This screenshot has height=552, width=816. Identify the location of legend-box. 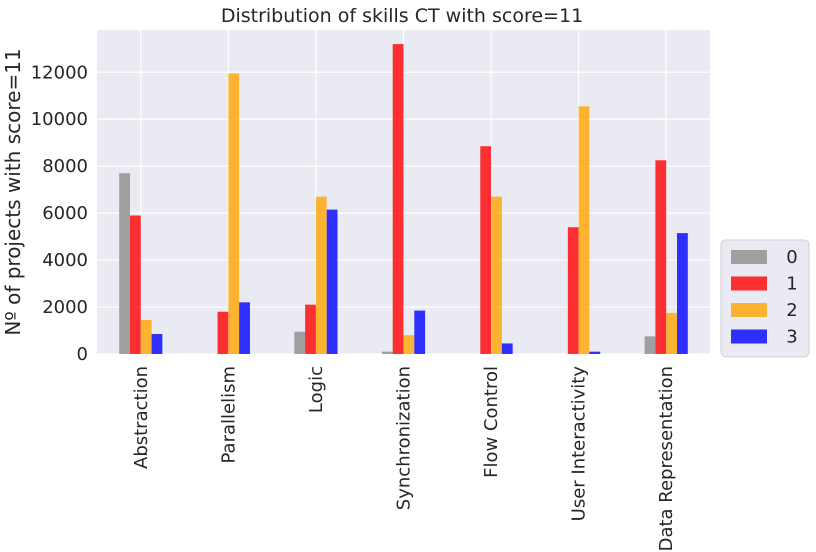
(765, 298).